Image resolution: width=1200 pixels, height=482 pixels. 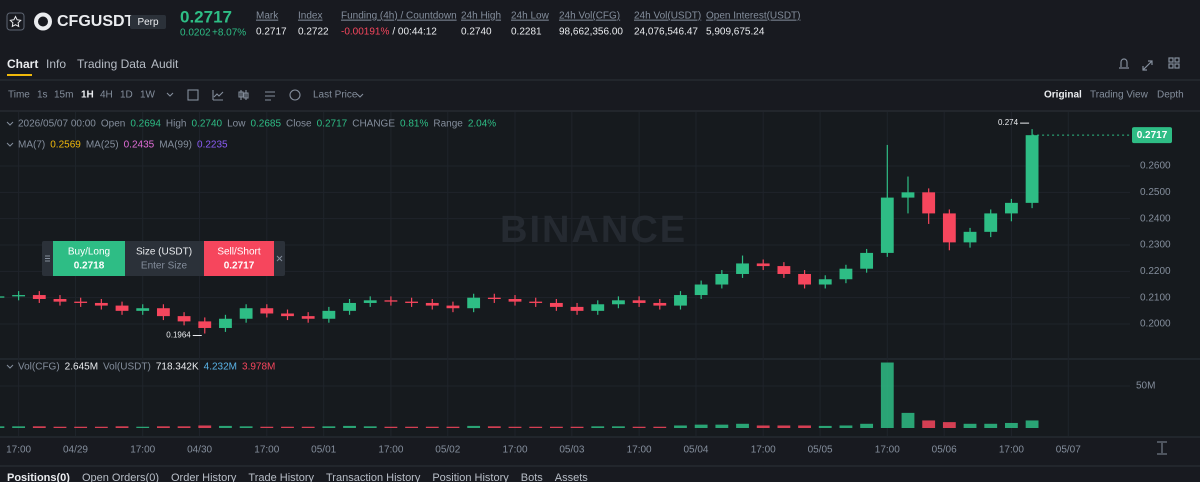 What do you see at coordinates (164, 252) in the screenshot?
I see `size-label: Size (USDT)` at bounding box center [164, 252].